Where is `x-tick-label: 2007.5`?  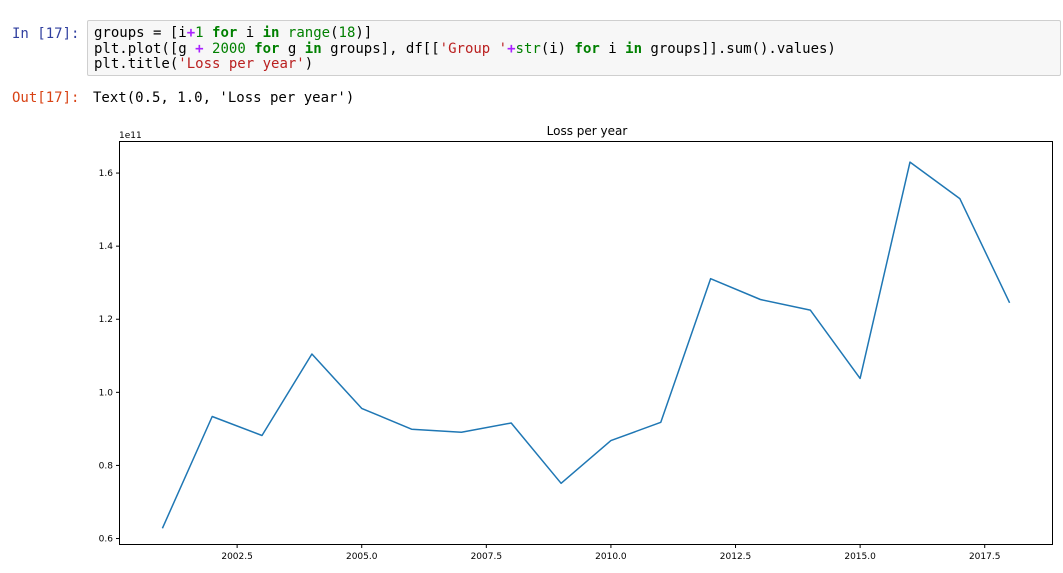
x-tick-label: 2007.5 is located at coordinates (487, 557).